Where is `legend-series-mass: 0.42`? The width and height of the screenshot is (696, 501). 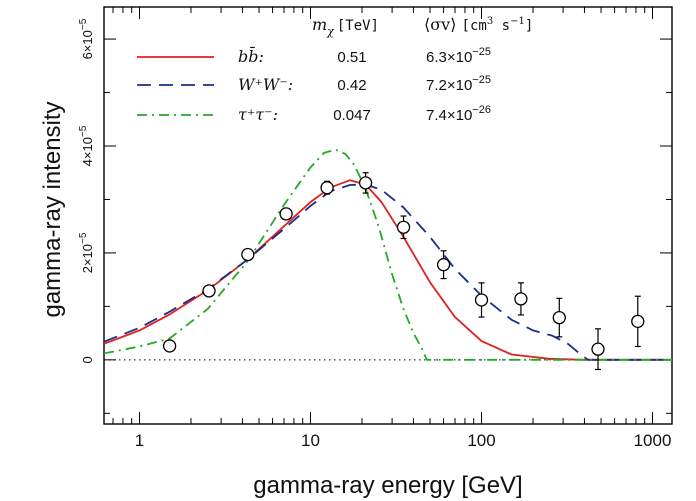
legend-series-mass: 0.42 is located at coordinates (351, 85).